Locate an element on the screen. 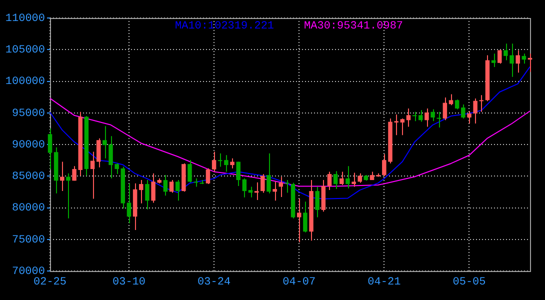 This screenshot has width=545, height=300. x-tick-label: 03-10 is located at coordinates (129, 282).